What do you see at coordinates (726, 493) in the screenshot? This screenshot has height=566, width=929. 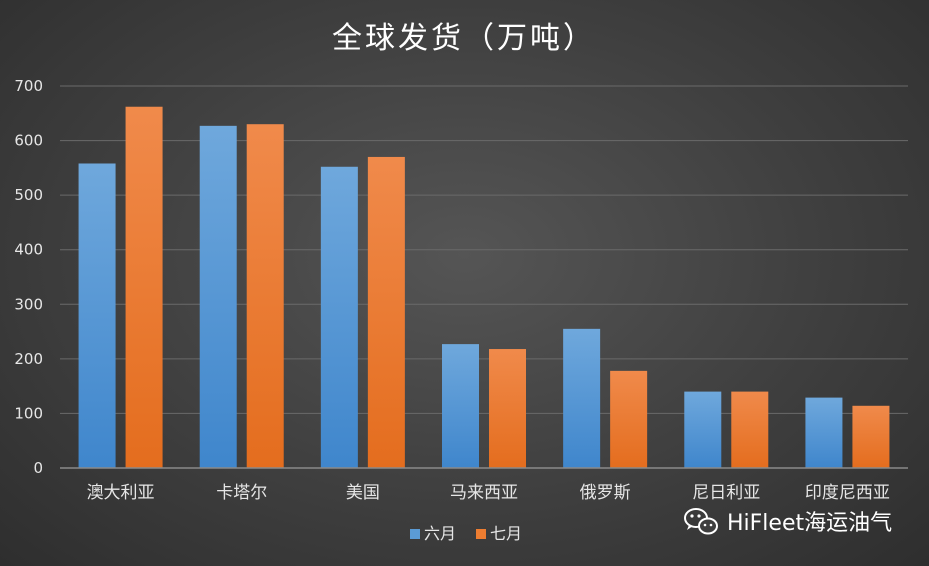 I see `x-category-label: 尼日利亚` at bounding box center [726, 493].